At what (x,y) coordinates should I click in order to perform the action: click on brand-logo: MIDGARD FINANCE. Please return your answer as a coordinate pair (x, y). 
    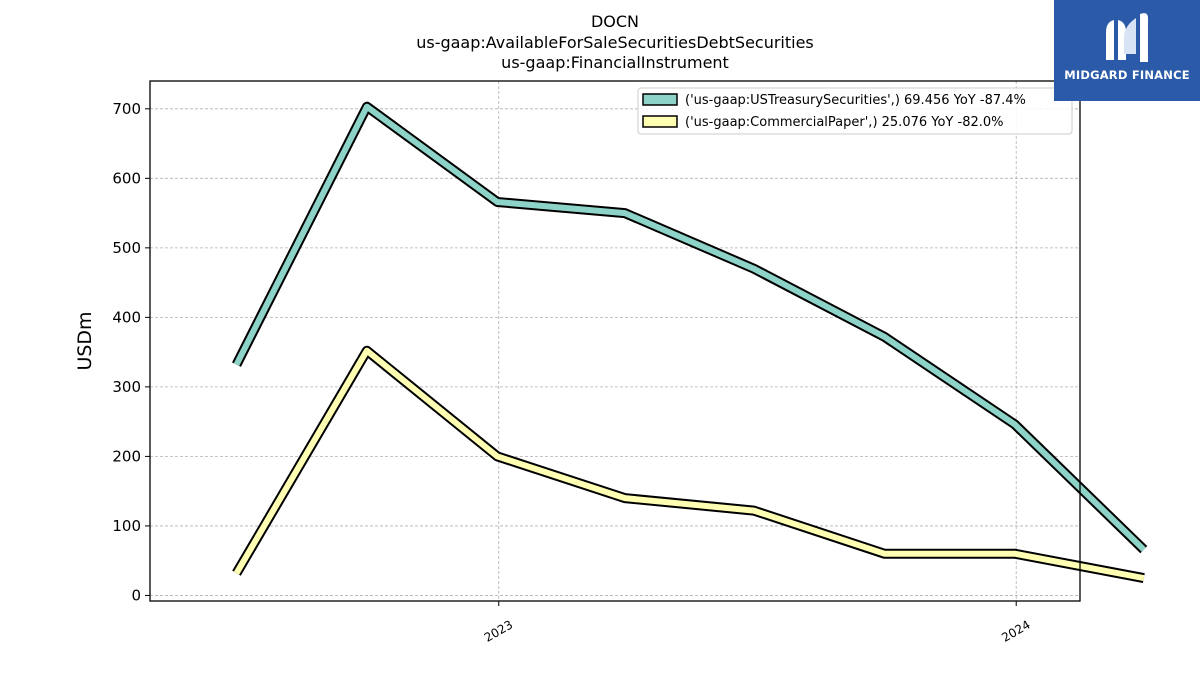
    Looking at the image, I should click on (1127, 50).